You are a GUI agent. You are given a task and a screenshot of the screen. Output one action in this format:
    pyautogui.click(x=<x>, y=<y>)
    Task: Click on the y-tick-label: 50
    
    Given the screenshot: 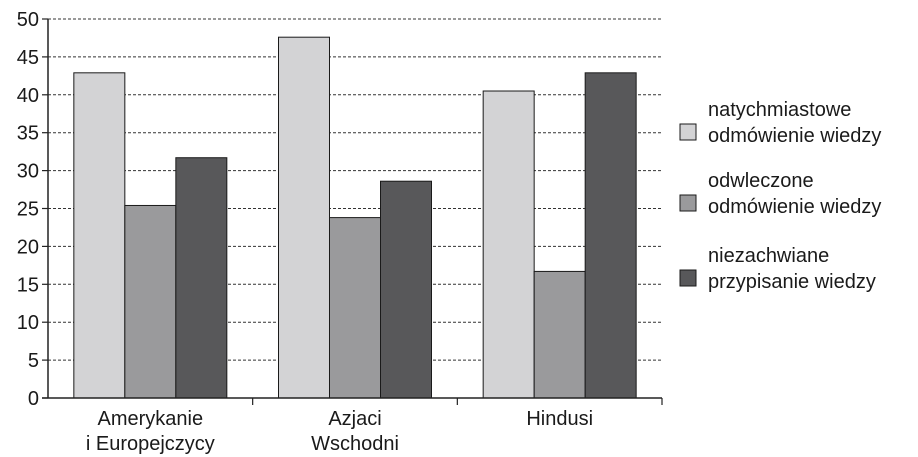 What is the action you would take?
    pyautogui.click(x=28, y=20)
    